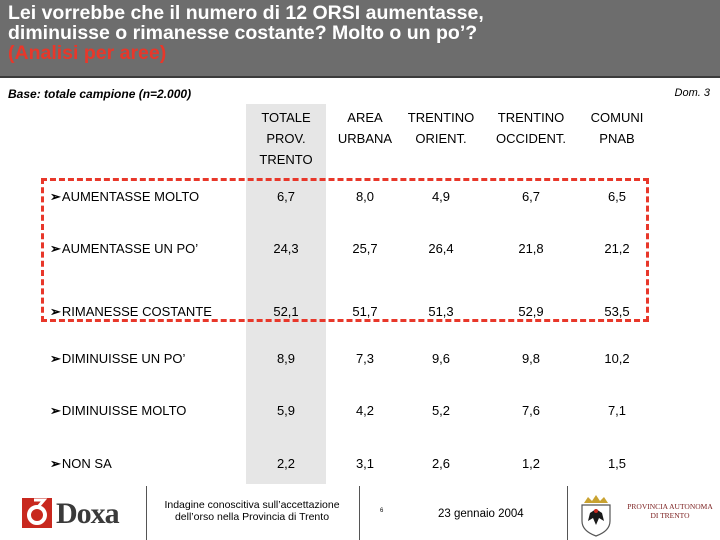  What do you see at coordinates (286, 410) in the screenshot?
I see `table-cell: 5,9` at bounding box center [286, 410].